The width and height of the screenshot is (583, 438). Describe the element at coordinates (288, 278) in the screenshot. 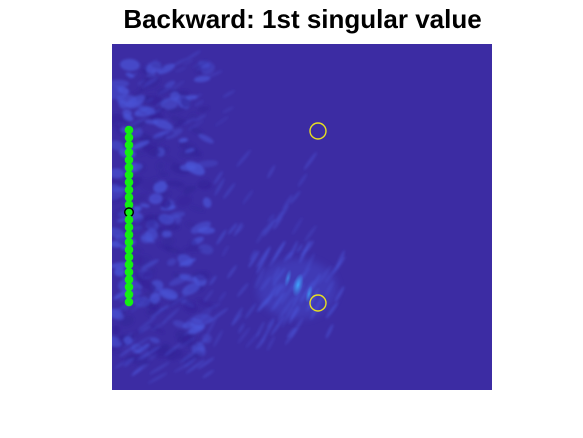

I see `hotspot-fringe` at that location.